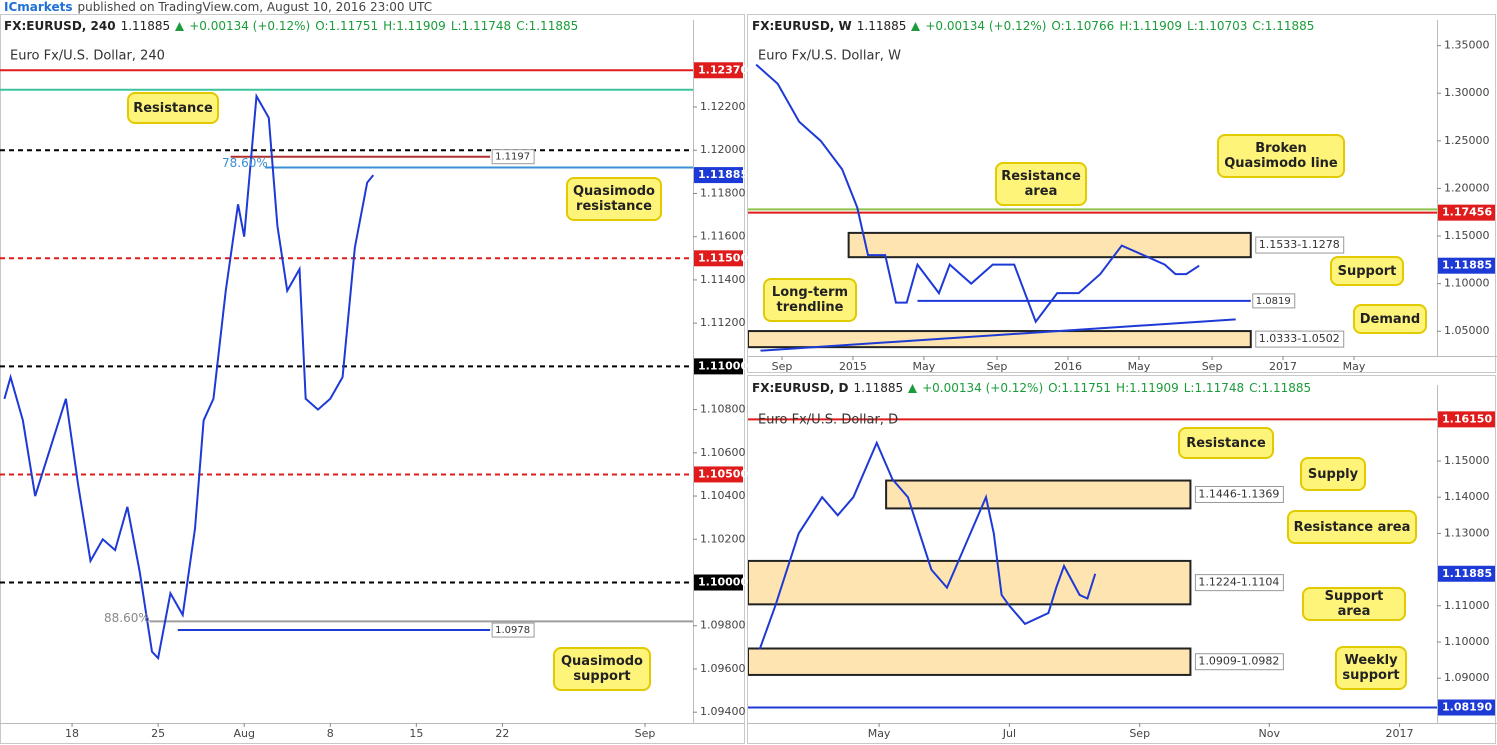 The image size is (1497, 745). Describe the element at coordinates (1217, 26) in the screenshot. I see `legend-low: L:1.10703` at that location.